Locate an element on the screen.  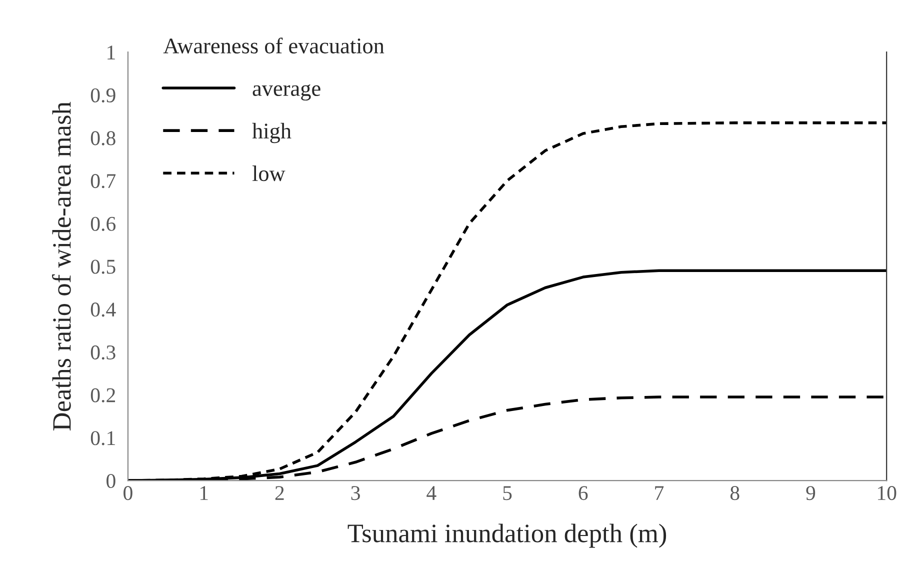
x-tick-label: 8 is located at coordinates (735, 493).